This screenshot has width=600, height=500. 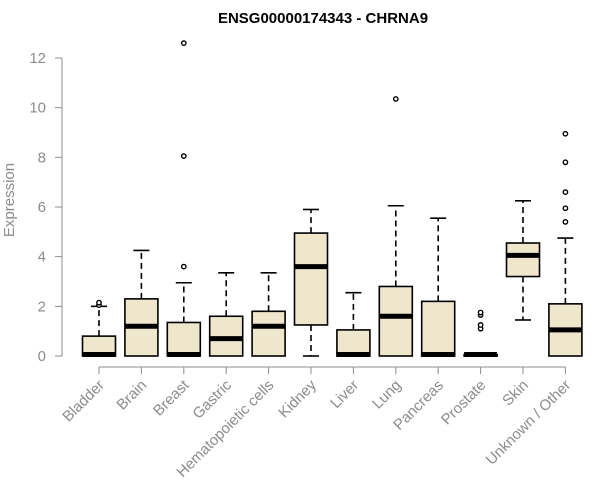 What do you see at coordinates (9, 200) in the screenshot?
I see `y-axis-label: Expression` at bounding box center [9, 200].